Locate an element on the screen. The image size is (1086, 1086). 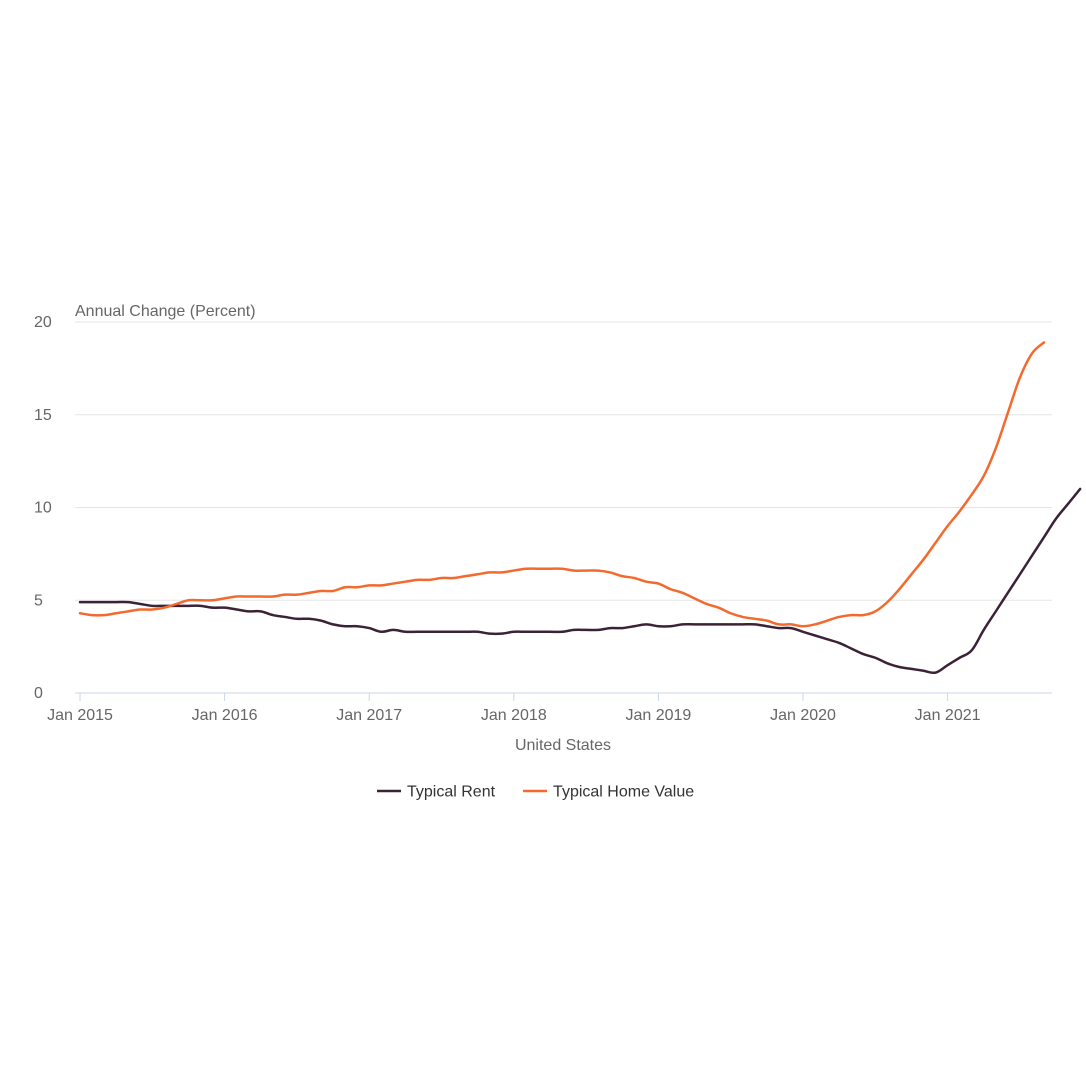
x-tick-label: Jan 2018 is located at coordinates (514, 715).